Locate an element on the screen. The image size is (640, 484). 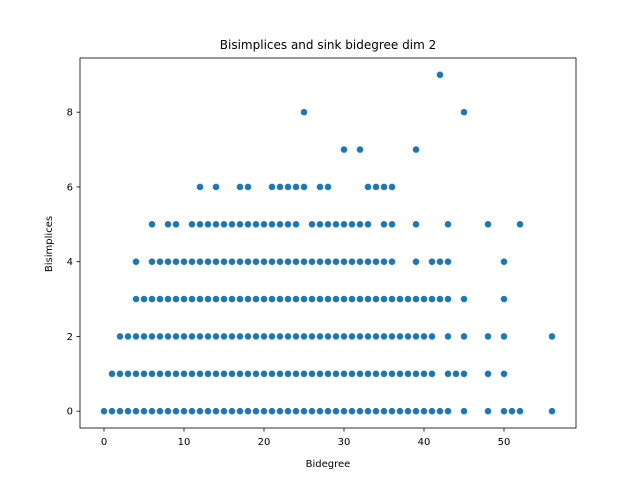
y-tick-label: 0 is located at coordinates (70, 412).